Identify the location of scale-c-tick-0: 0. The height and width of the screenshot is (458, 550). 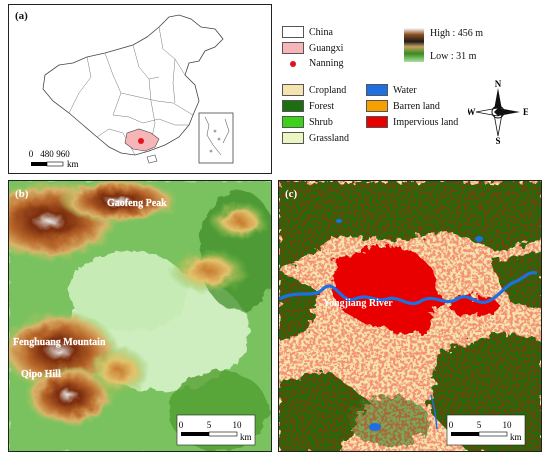
(451, 425).